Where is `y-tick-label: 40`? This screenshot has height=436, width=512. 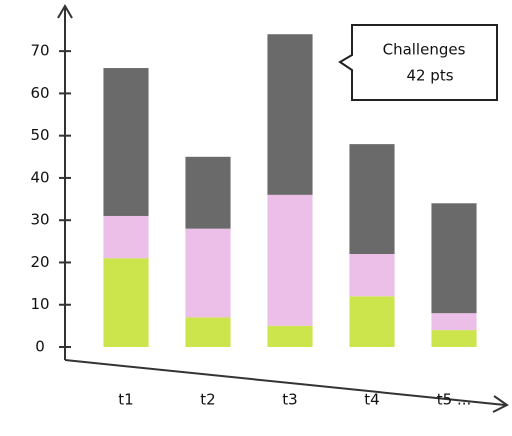 y-tick-label: 40 is located at coordinates (39, 177).